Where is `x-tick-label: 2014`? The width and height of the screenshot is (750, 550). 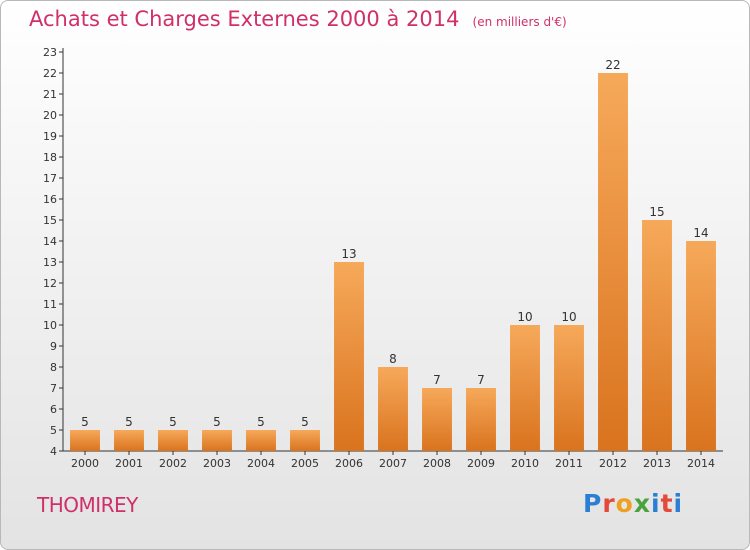 x-tick-label: 2014 is located at coordinates (701, 463).